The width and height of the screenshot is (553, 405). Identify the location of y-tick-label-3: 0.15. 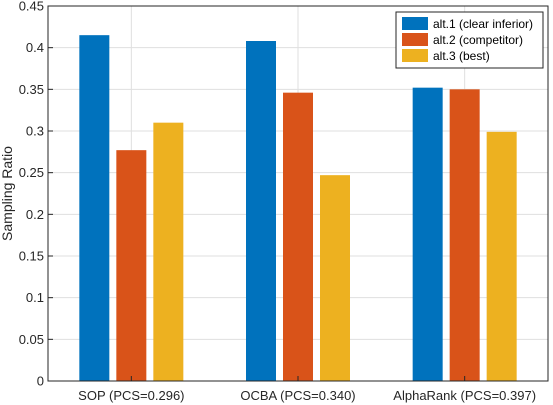
(31, 256).